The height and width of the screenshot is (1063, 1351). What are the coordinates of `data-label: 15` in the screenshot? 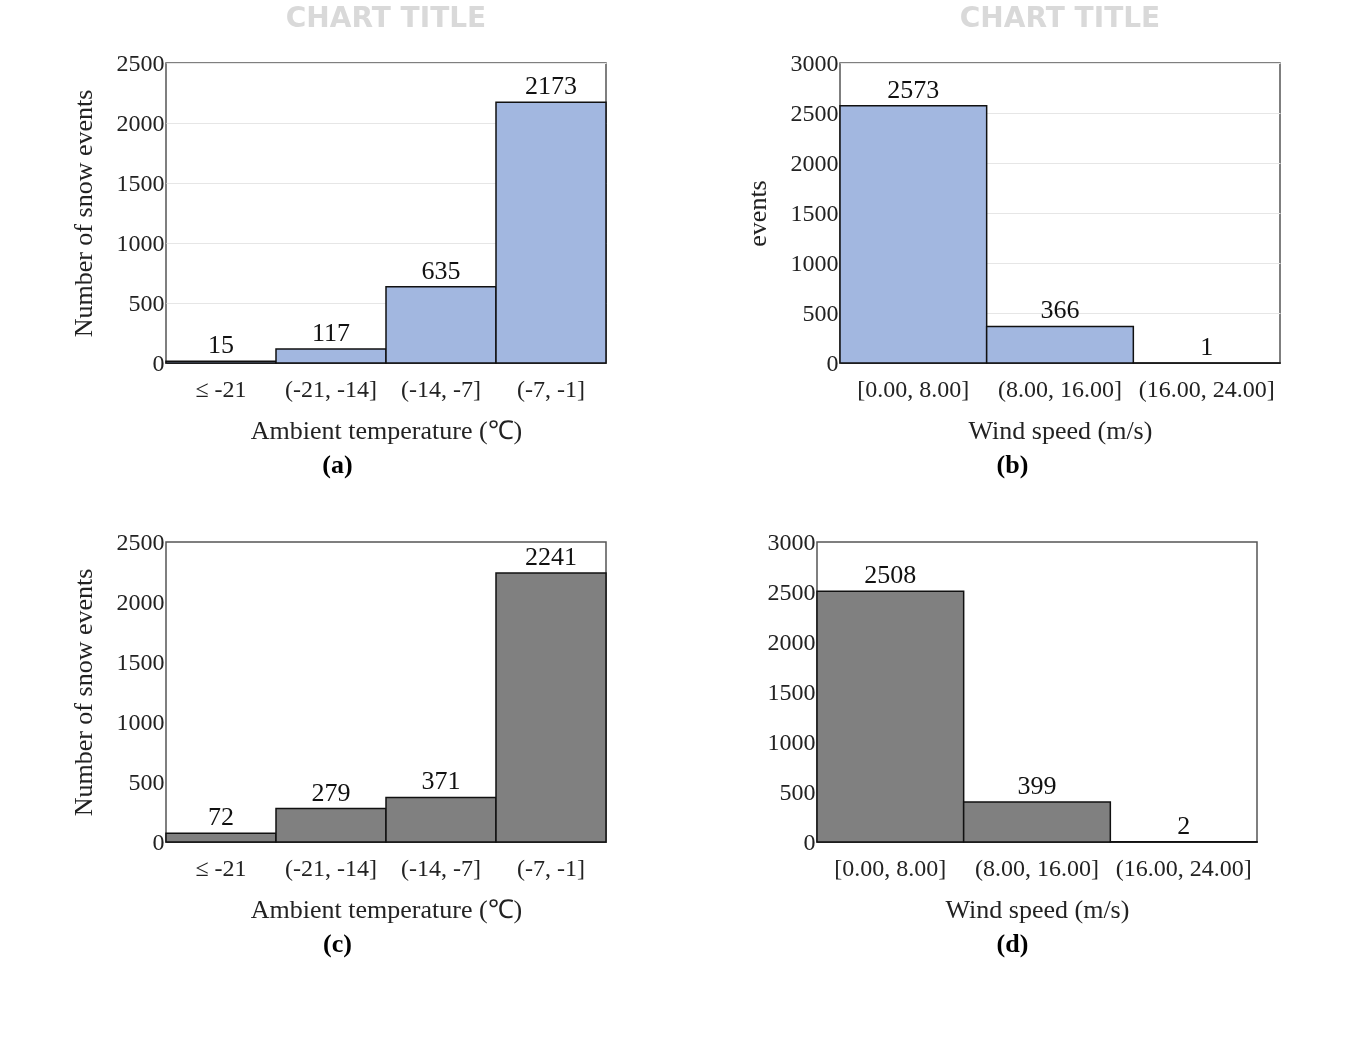 It's located at (220, 345).